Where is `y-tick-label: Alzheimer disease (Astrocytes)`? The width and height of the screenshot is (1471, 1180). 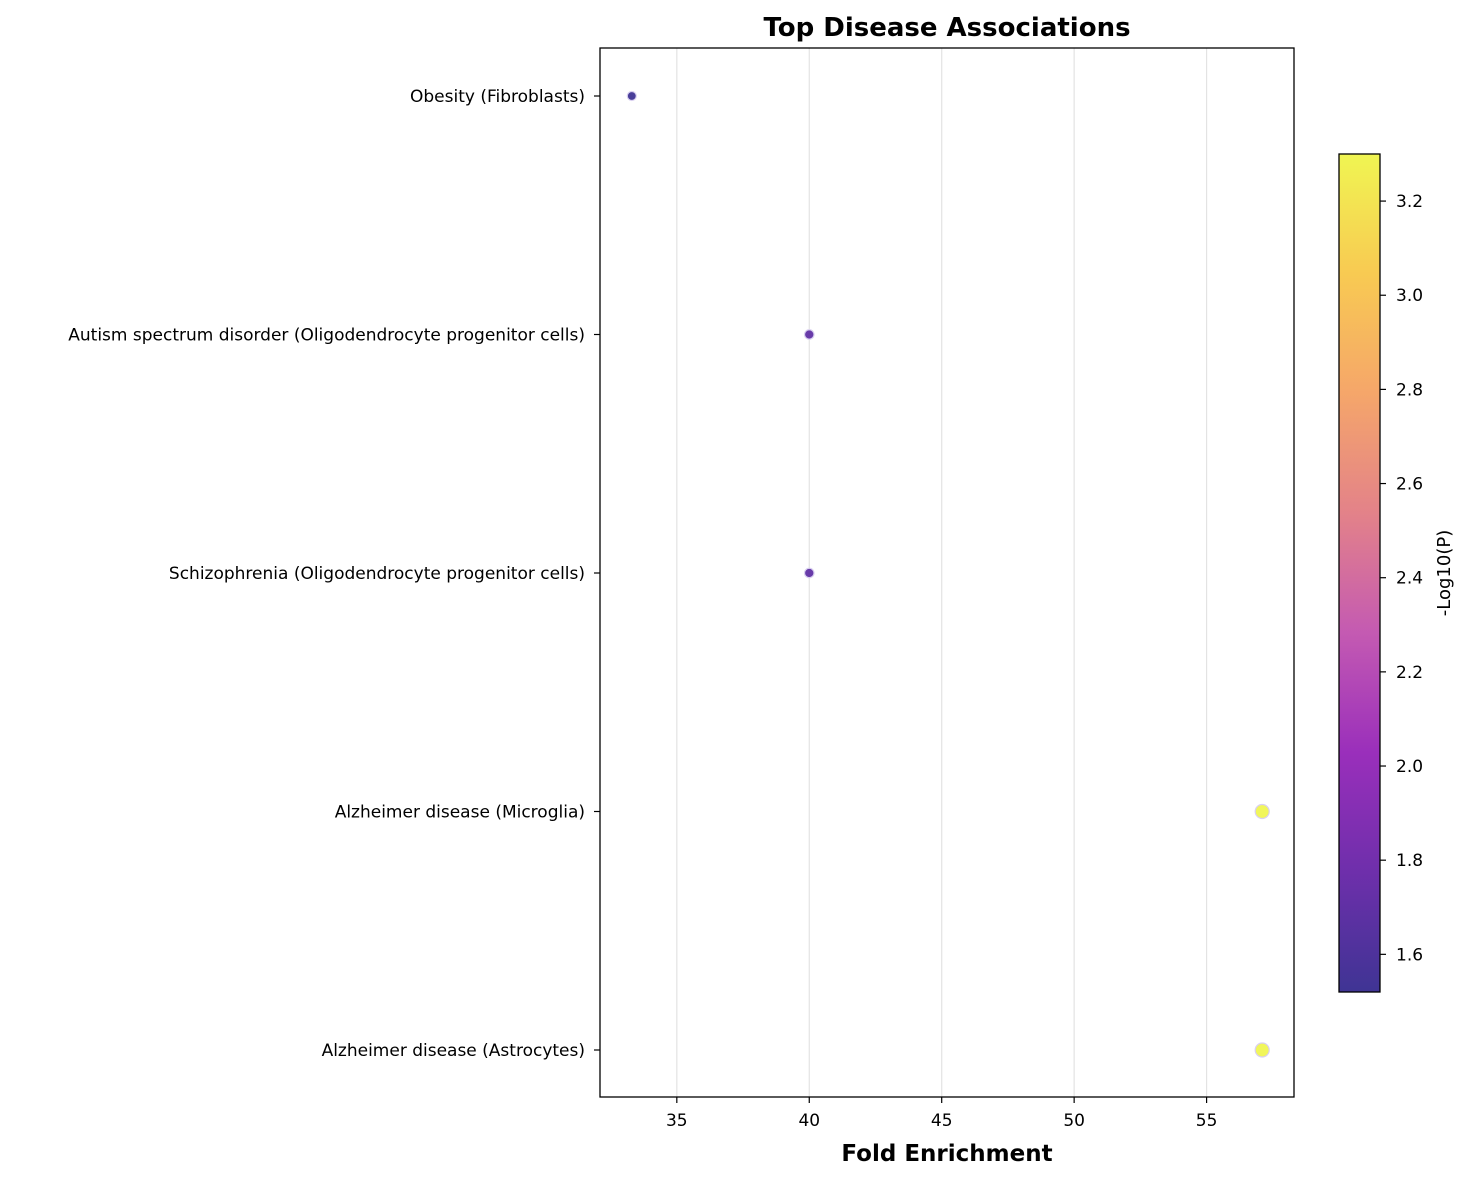
y-tick-label: Alzheimer disease (Astrocytes) is located at coordinates (453, 1051).